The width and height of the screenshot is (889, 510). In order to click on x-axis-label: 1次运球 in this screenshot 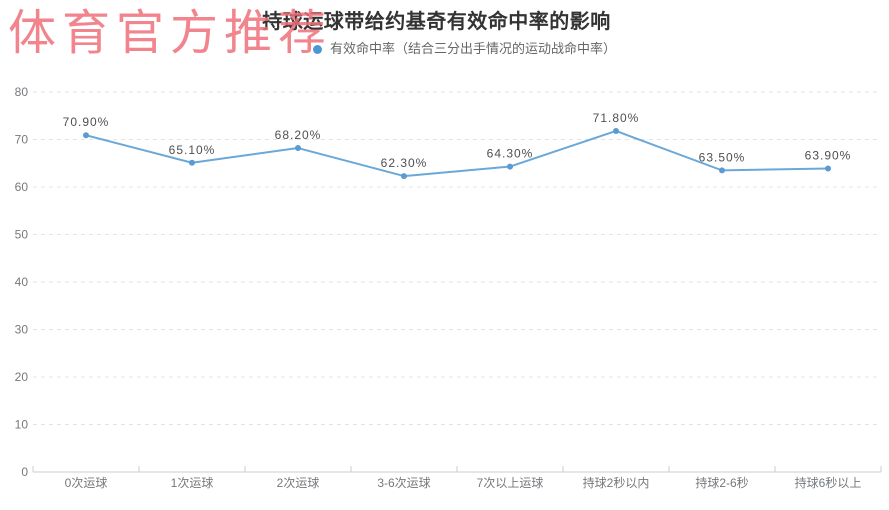, I will do `click(192, 483)`.